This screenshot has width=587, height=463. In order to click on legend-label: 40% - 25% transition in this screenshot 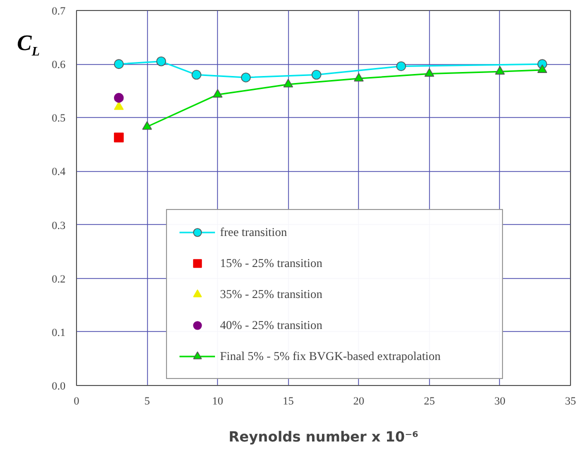, I will do `click(272, 325)`.